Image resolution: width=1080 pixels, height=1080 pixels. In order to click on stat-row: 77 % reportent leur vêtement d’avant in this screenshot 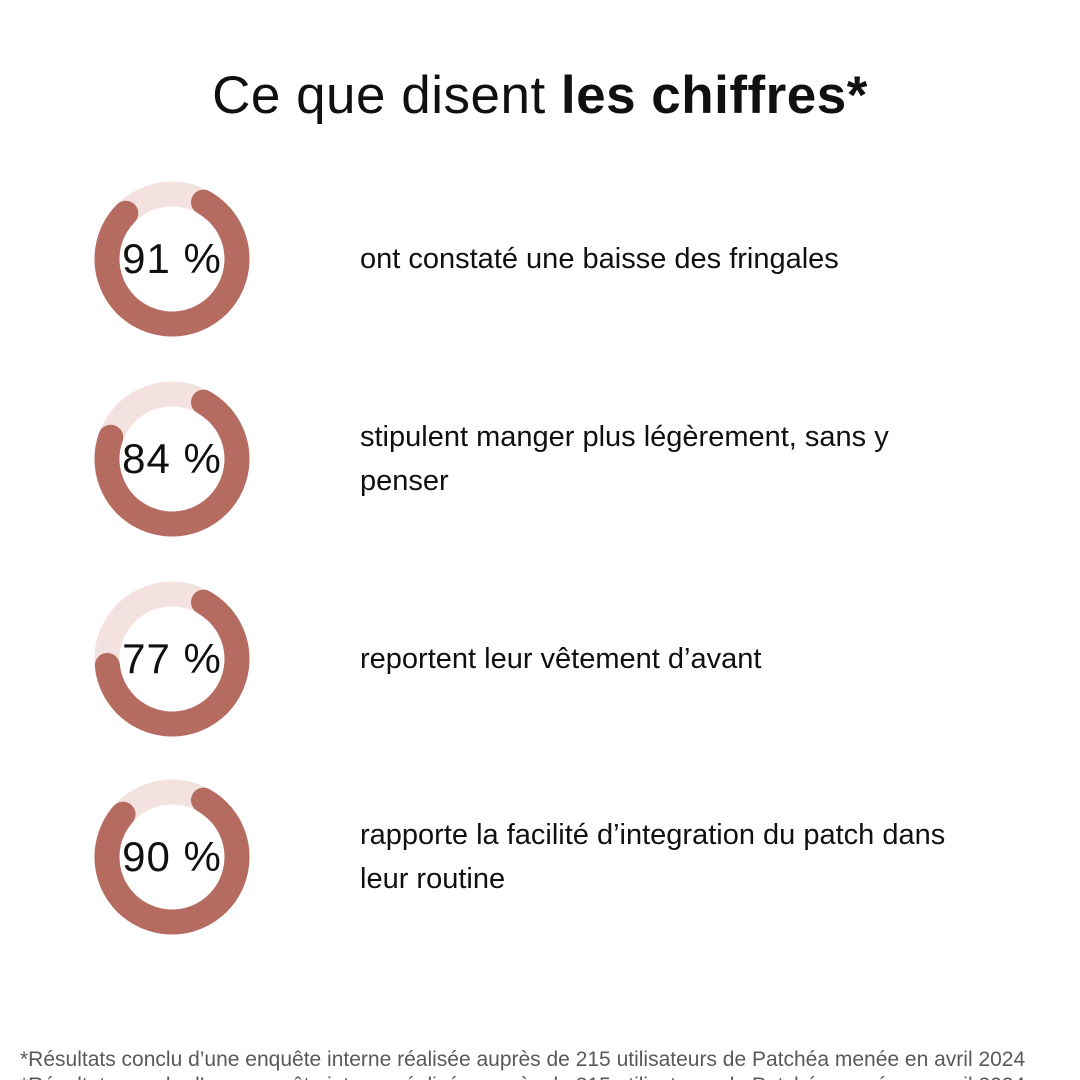, I will do `click(540, 659)`.